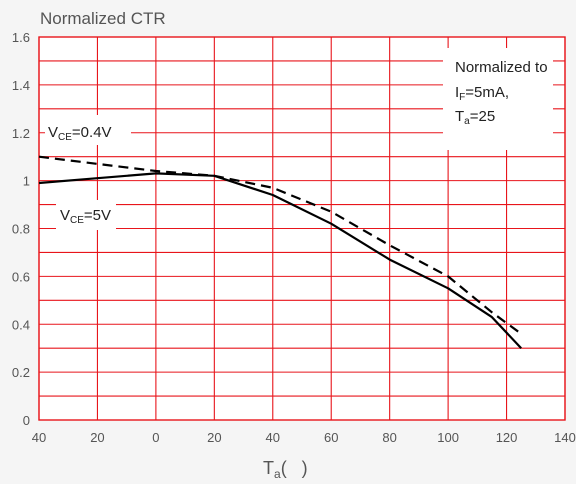 The width and height of the screenshot is (576, 484). I want to click on x-axis-title-sub: a, so click(277, 474).